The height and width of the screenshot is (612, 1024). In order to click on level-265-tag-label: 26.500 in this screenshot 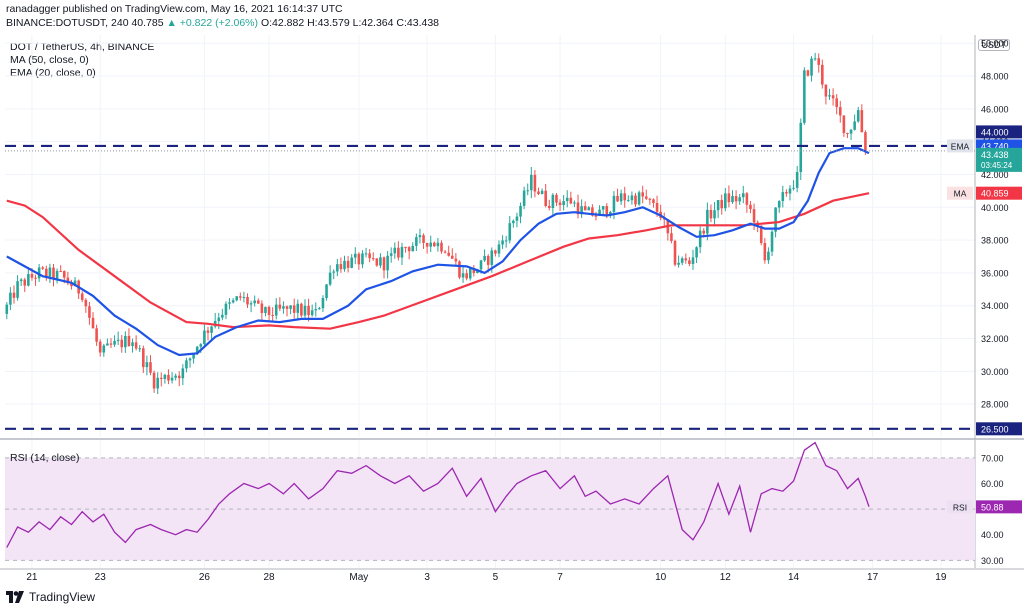, I will do `click(995, 429)`.